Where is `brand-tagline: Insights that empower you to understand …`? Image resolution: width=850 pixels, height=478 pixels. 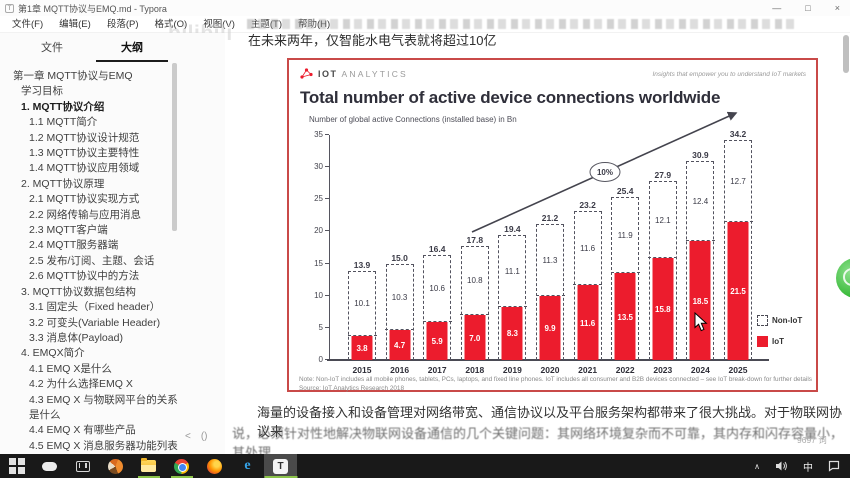 brand-tagline: Insights that empower you to understand … is located at coordinates (729, 74).